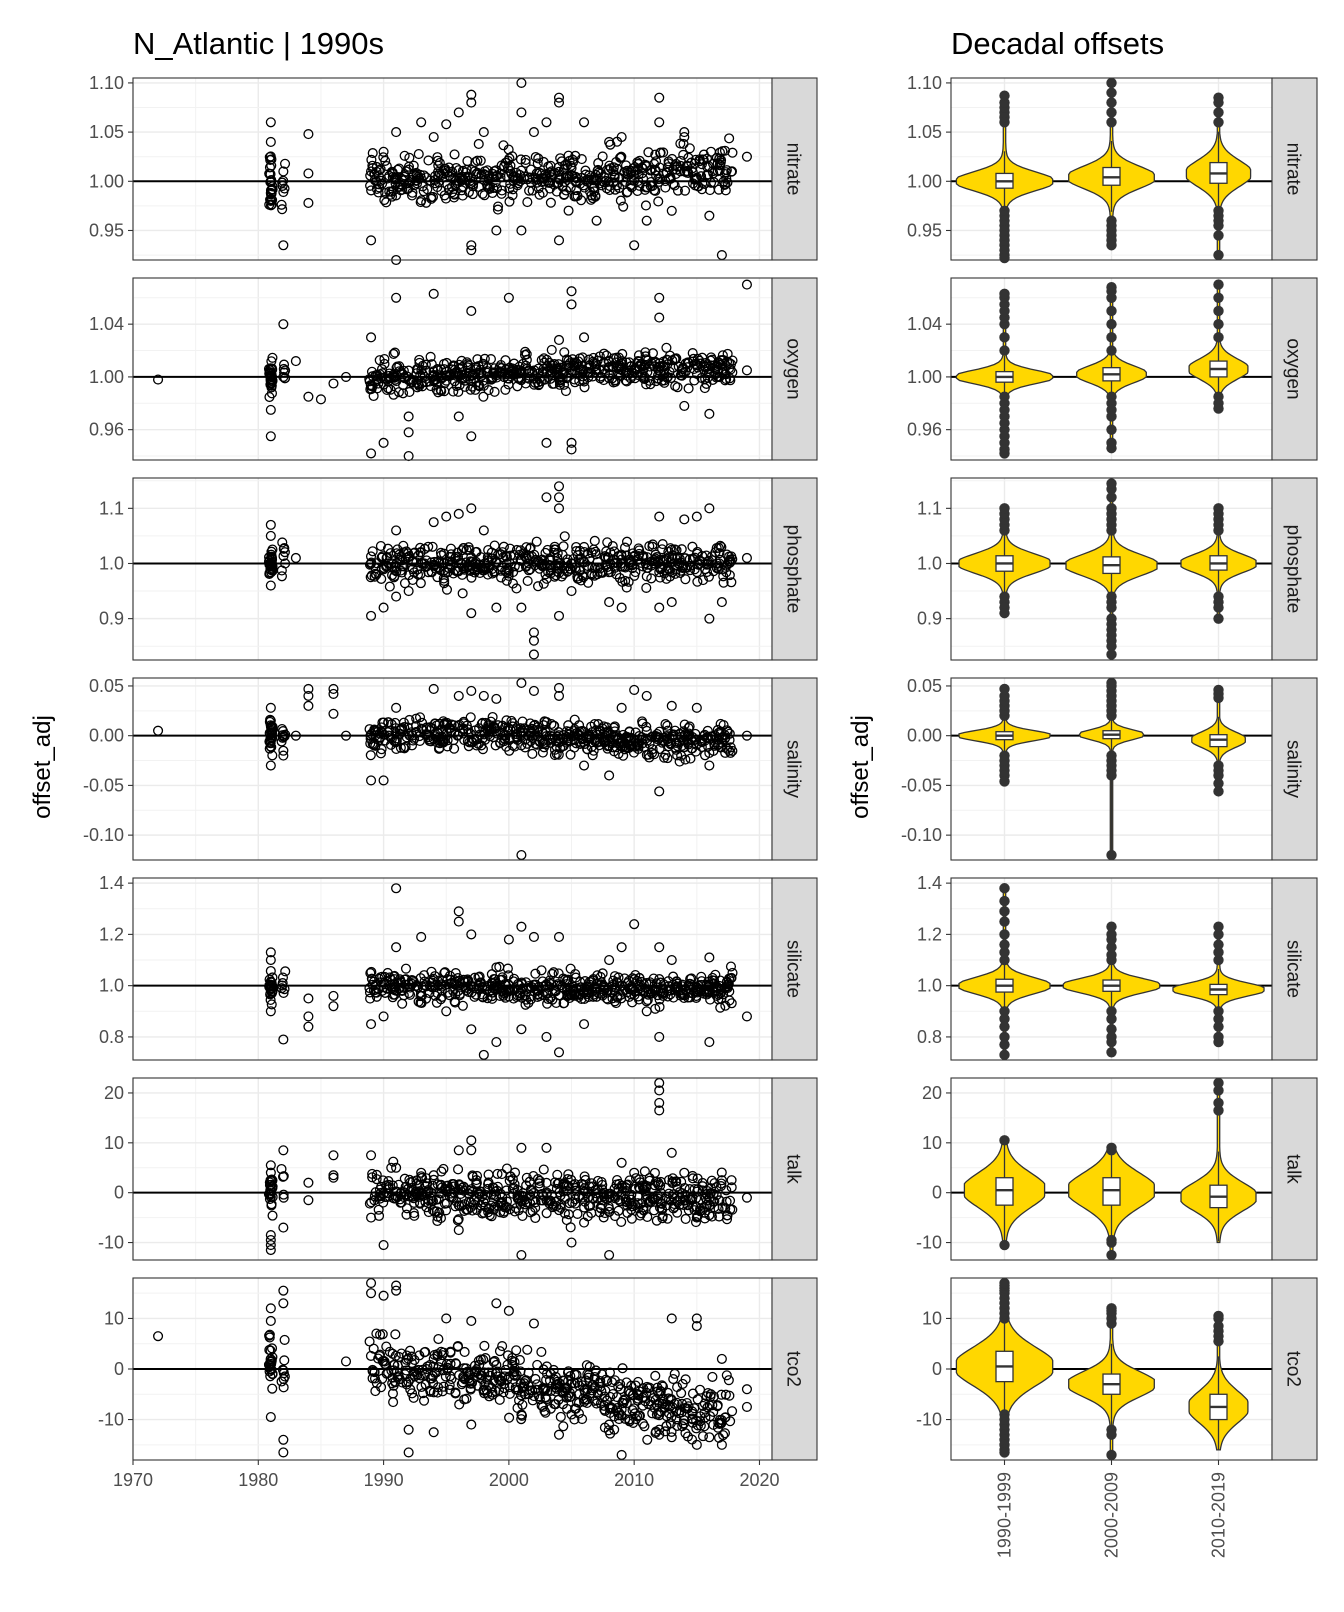 This screenshot has width=1344, height=1612. Describe the element at coordinates (929, 508) in the screenshot. I see `y-tick-label: 1.1` at that location.